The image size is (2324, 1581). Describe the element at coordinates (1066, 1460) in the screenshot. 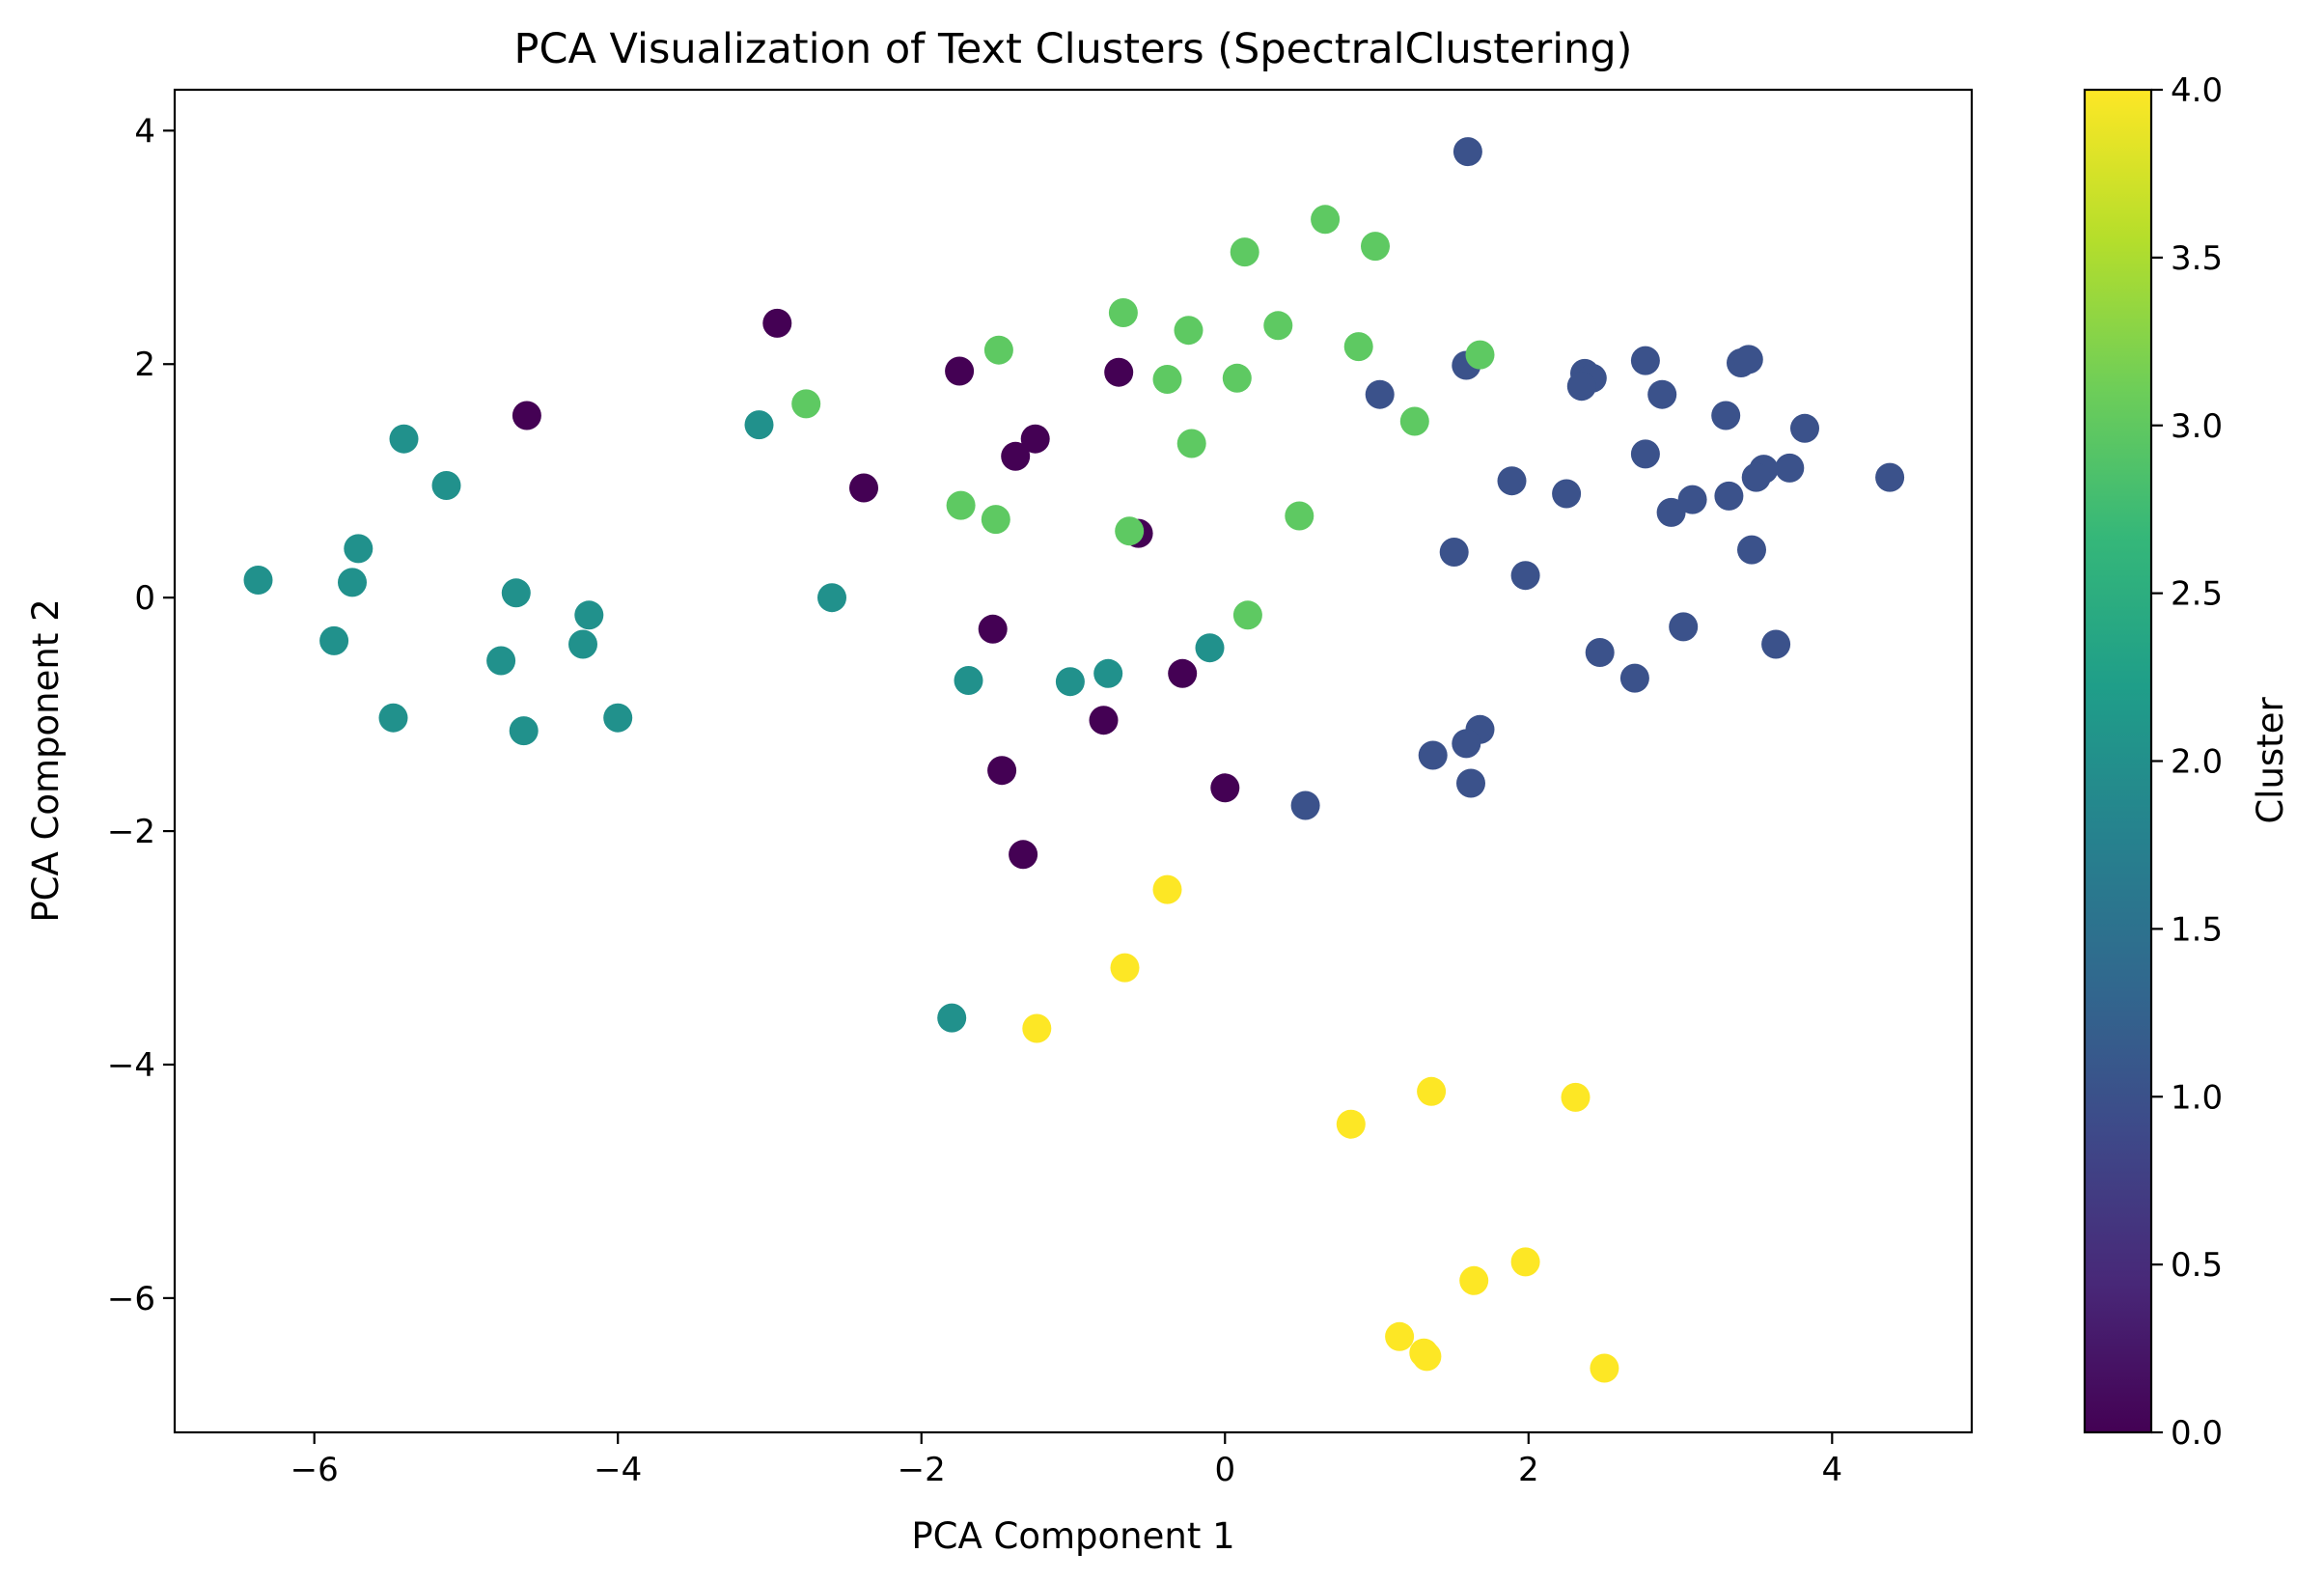

I see `x-axis-ticks: −6 −4 −2 0 2 4` at that location.